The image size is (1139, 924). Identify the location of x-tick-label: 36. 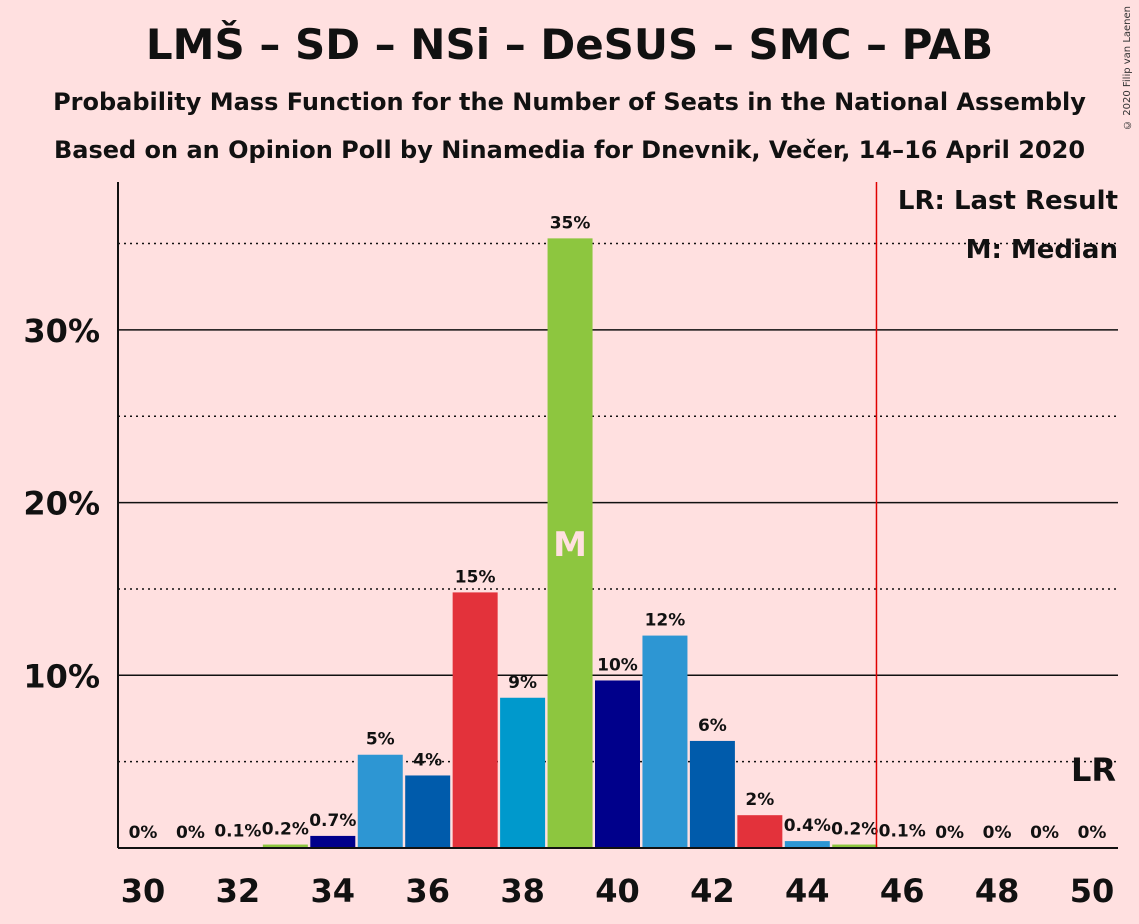
(427, 891).